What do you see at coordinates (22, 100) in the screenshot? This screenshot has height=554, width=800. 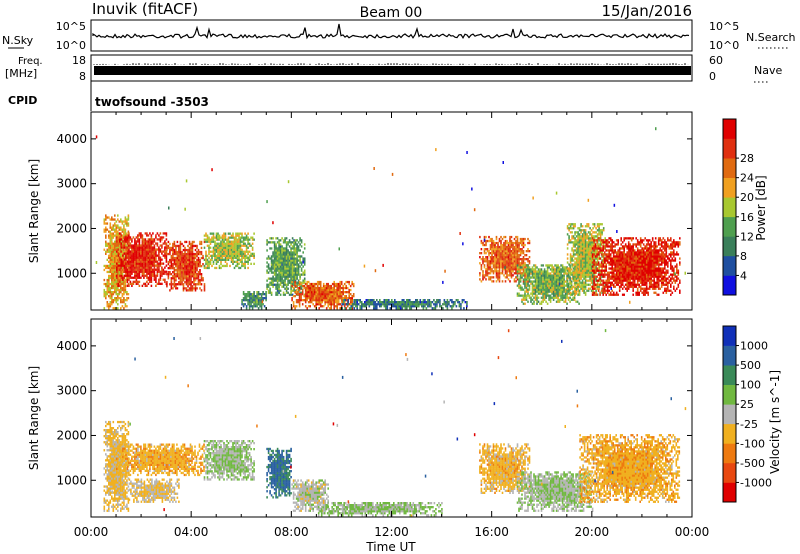 I see `cpid-label: CPID` at bounding box center [22, 100].